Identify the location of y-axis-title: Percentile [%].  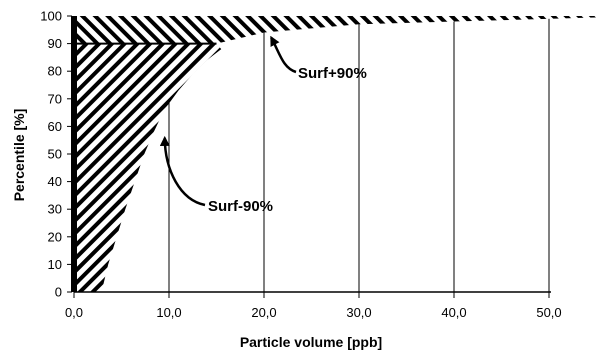
(19, 155).